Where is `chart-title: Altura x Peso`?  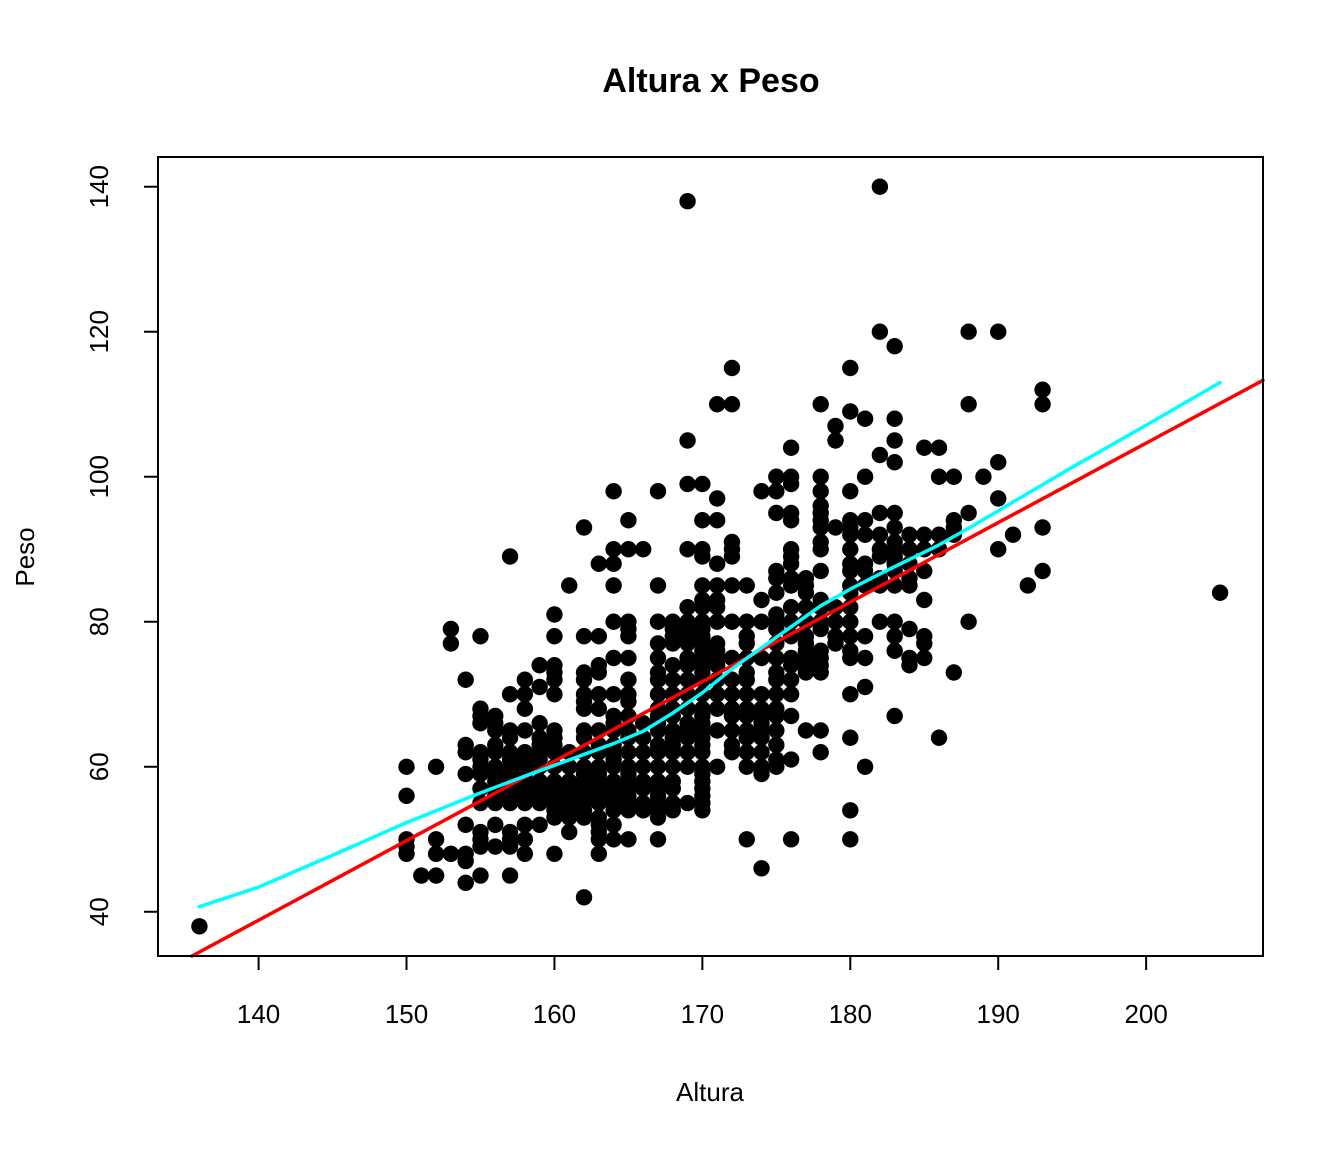 chart-title: Altura x Peso is located at coordinates (710, 81).